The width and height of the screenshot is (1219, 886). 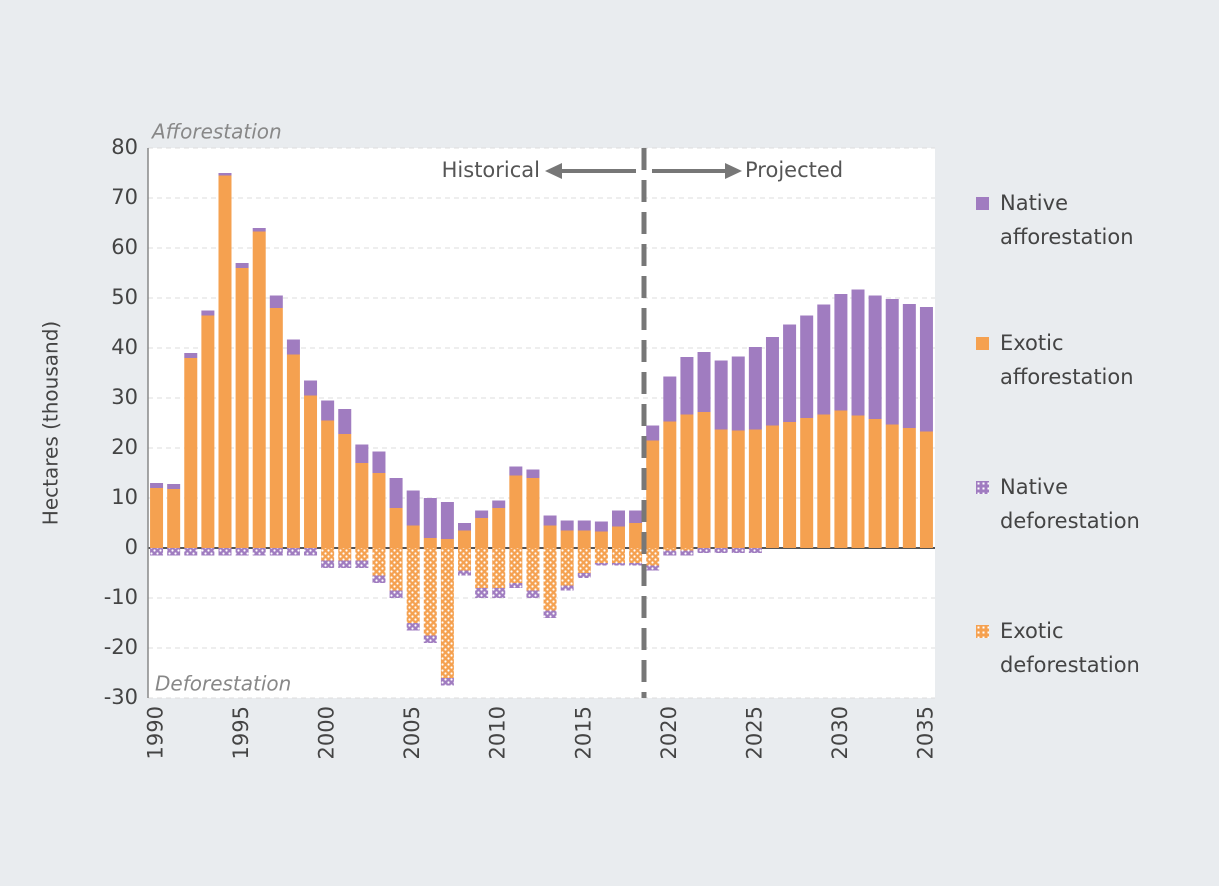 I want to click on y-tick-label: -10, so click(x=121, y=597).